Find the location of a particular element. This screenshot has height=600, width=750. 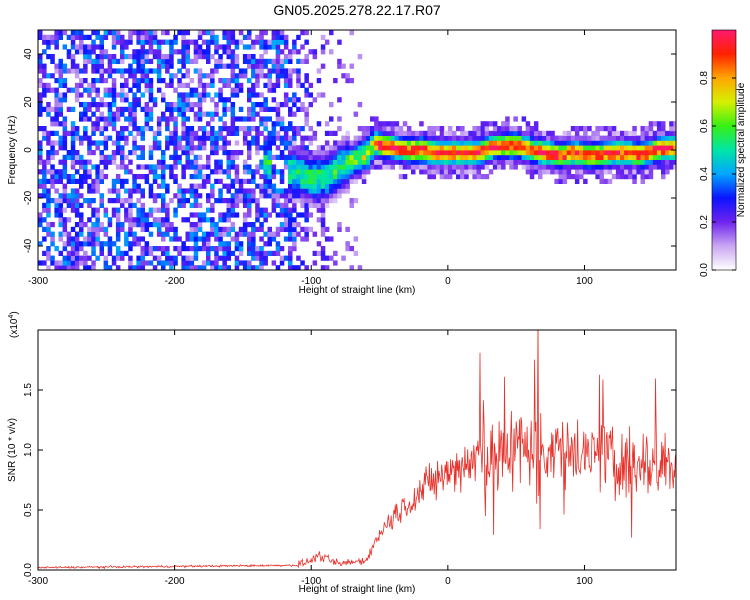

x-tick-label: 100 is located at coordinates (584, 281).